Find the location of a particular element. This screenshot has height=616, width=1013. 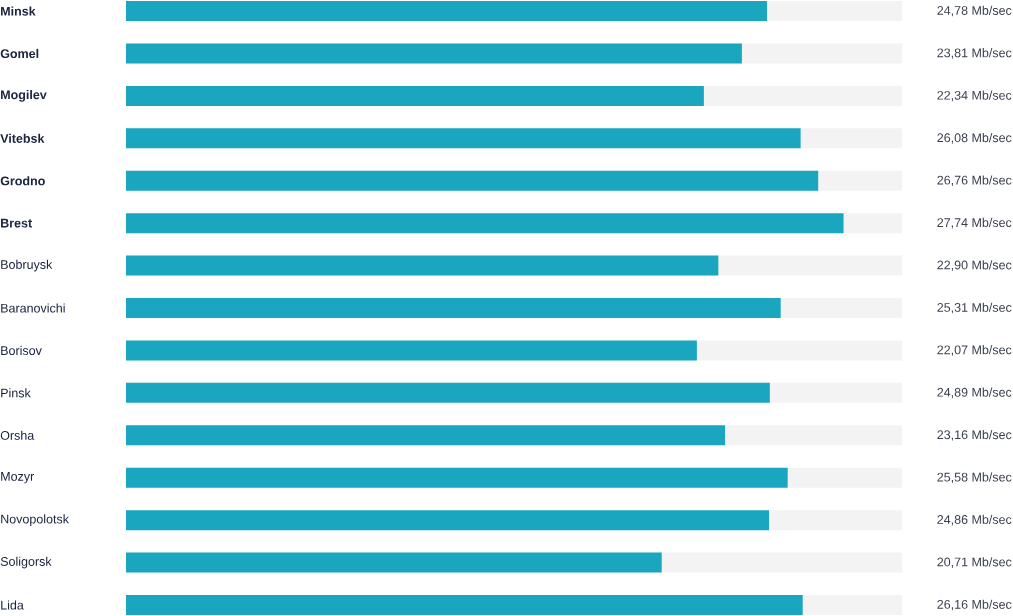

data-label: 25,58 Mb/sec is located at coordinates (974, 478).